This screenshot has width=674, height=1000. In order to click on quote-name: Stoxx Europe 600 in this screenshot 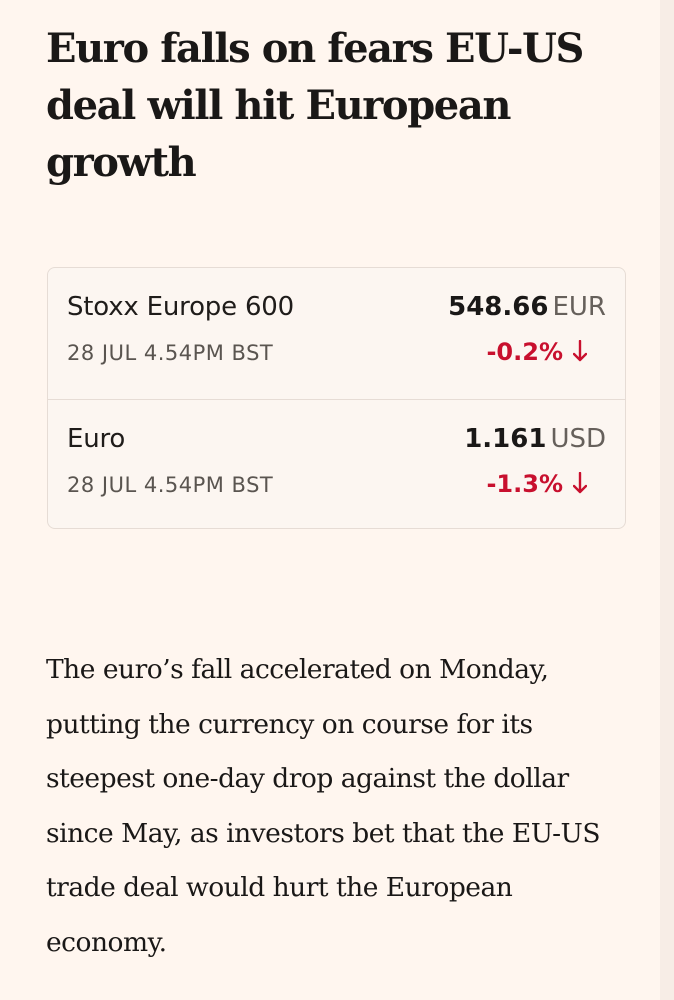, I will do `click(180, 307)`.